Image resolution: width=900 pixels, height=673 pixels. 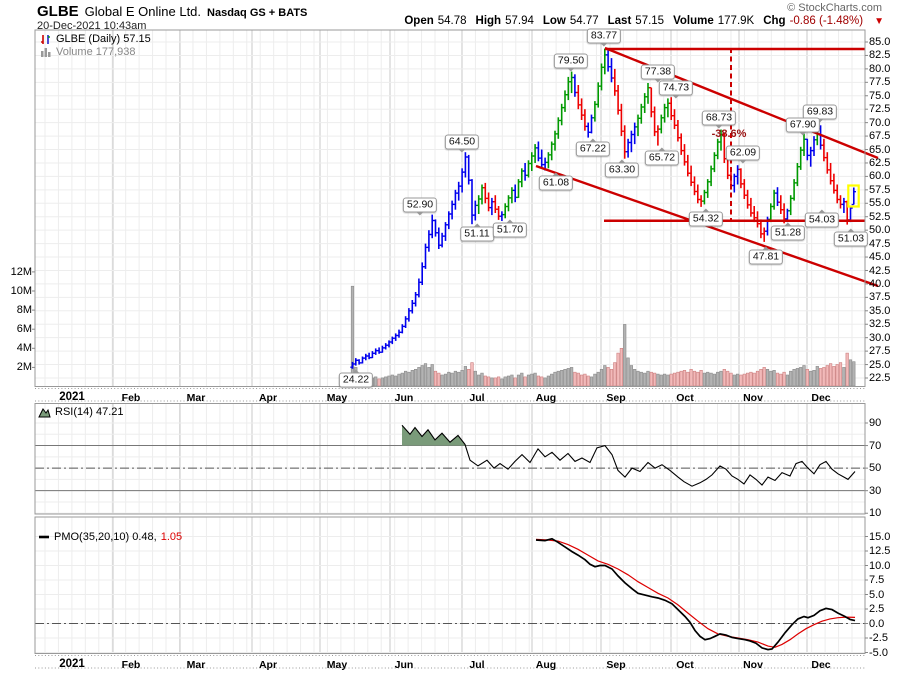 What do you see at coordinates (616, 398) in the screenshot?
I see `x-axis-month: Sep` at bounding box center [616, 398].